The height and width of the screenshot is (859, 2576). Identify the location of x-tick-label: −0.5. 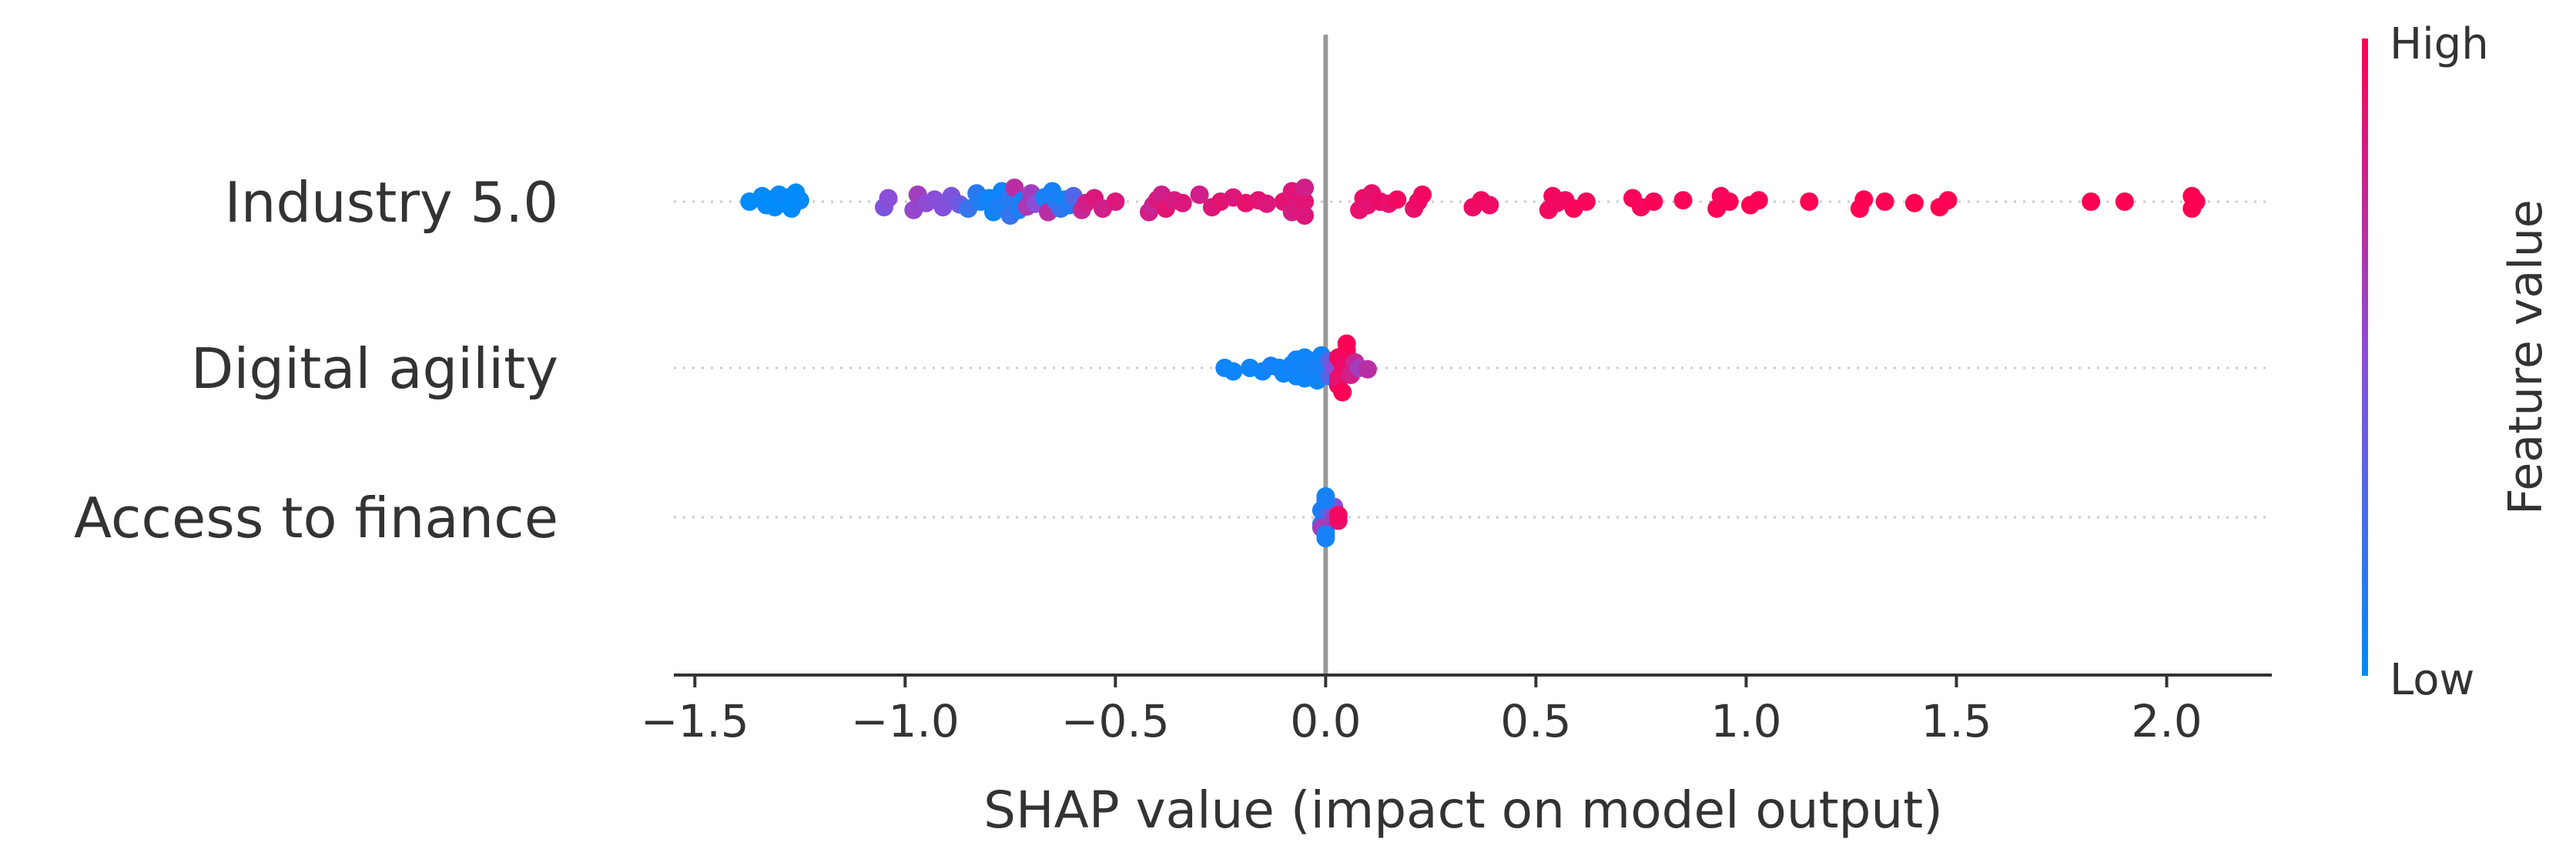
(1115, 721).